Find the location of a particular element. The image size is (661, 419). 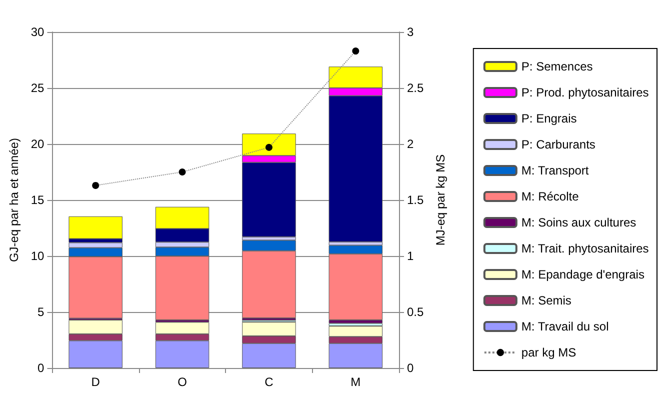

legend-label: M: Trait. phytosanitaires is located at coordinates (585, 249).